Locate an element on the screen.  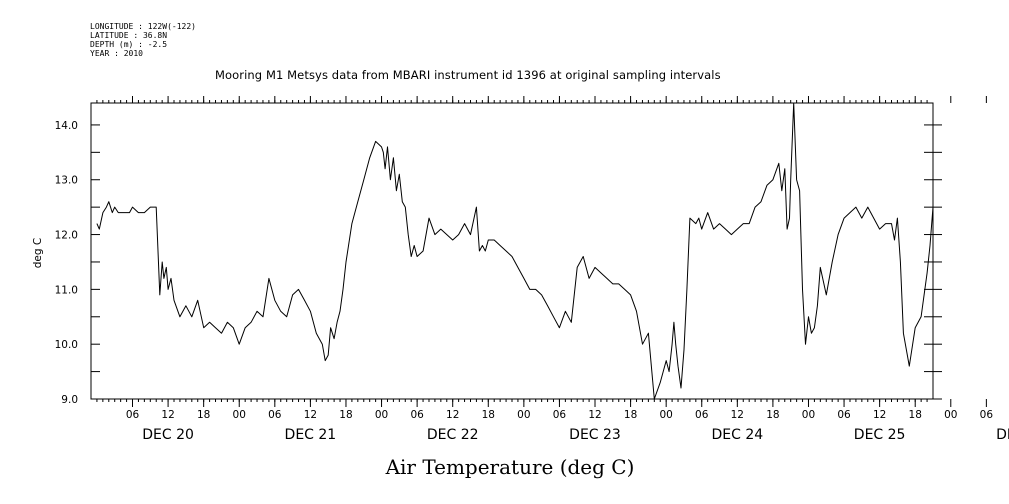
y-tick-label: 13.0 is located at coordinates (66, 181).